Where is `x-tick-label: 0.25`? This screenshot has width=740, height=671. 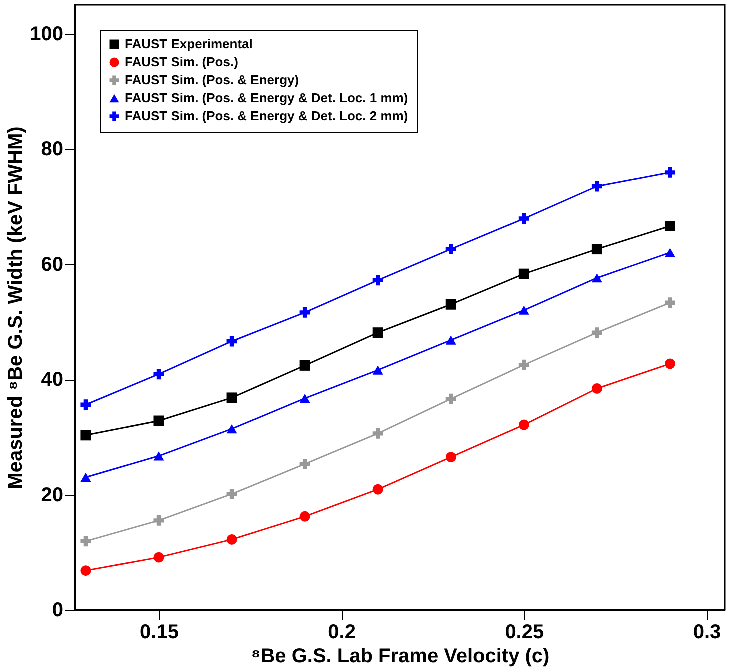
x-tick-label: 0.25 is located at coordinates (524, 633).